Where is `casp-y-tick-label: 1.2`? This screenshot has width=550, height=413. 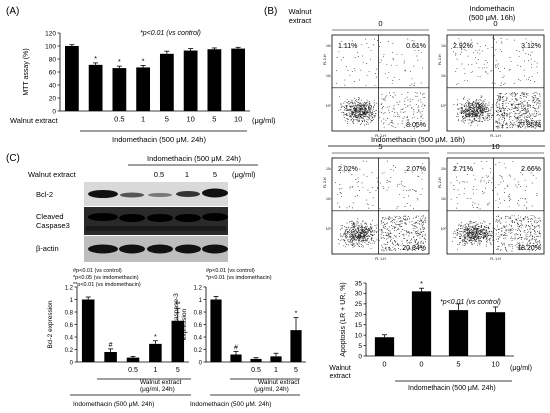 casp-y-tick-label: 1.2 is located at coordinates (198, 288).